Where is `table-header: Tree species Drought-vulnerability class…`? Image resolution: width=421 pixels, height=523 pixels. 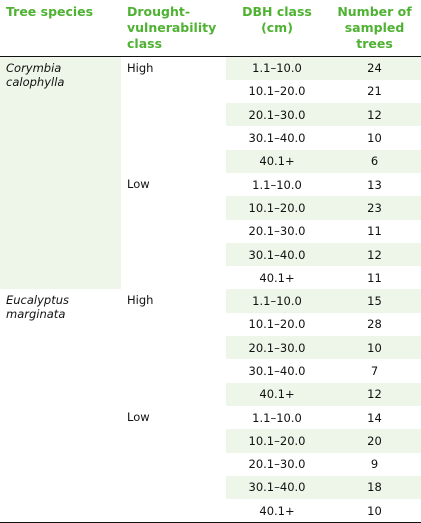 table-header: Tree species Drought-vulnerability class… is located at coordinates (210, 28).